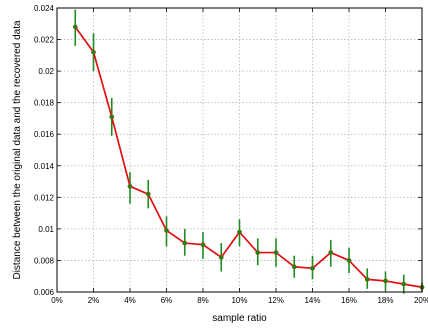 Image resolution: width=428 pixels, height=328 pixels. What do you see at coordinates (44, 103) in the screenshot?
I see `y-tick-label: 0.018` at bounding box center [44, 103].